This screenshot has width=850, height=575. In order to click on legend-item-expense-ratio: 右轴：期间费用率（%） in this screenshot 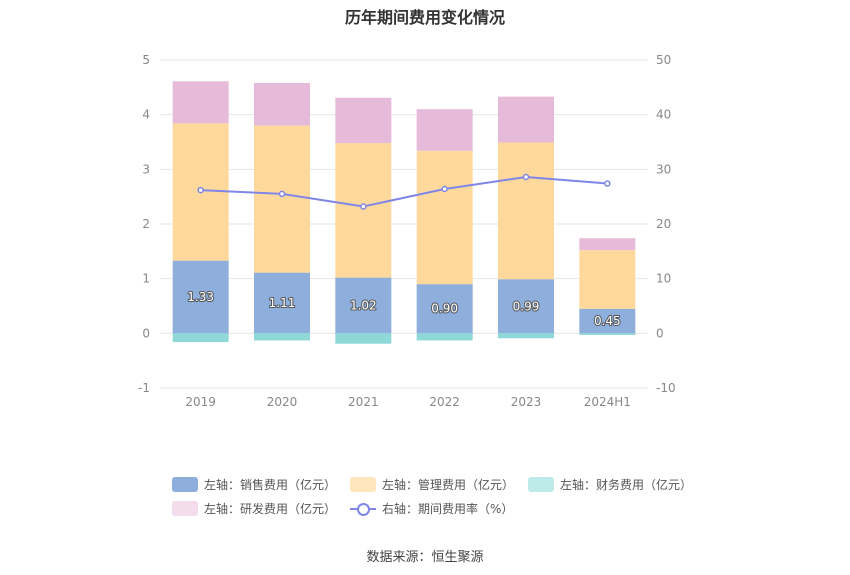, I will do `click(431, 508)`.